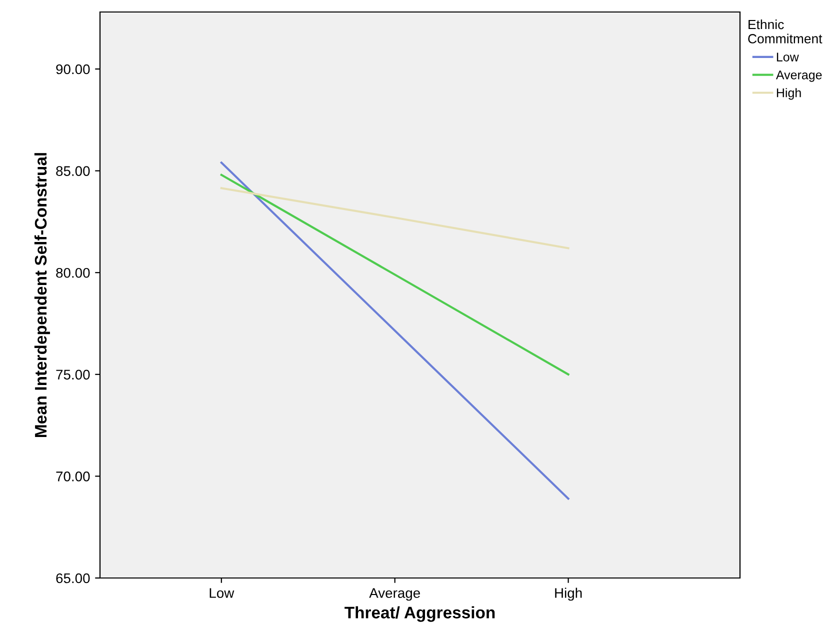 Image resolution: width=830 pixels, height=638 pixels. Describe the element at coordinates (785, 32) in the screenshot. I see `legend-title: Ethnic Commitment` at that location.